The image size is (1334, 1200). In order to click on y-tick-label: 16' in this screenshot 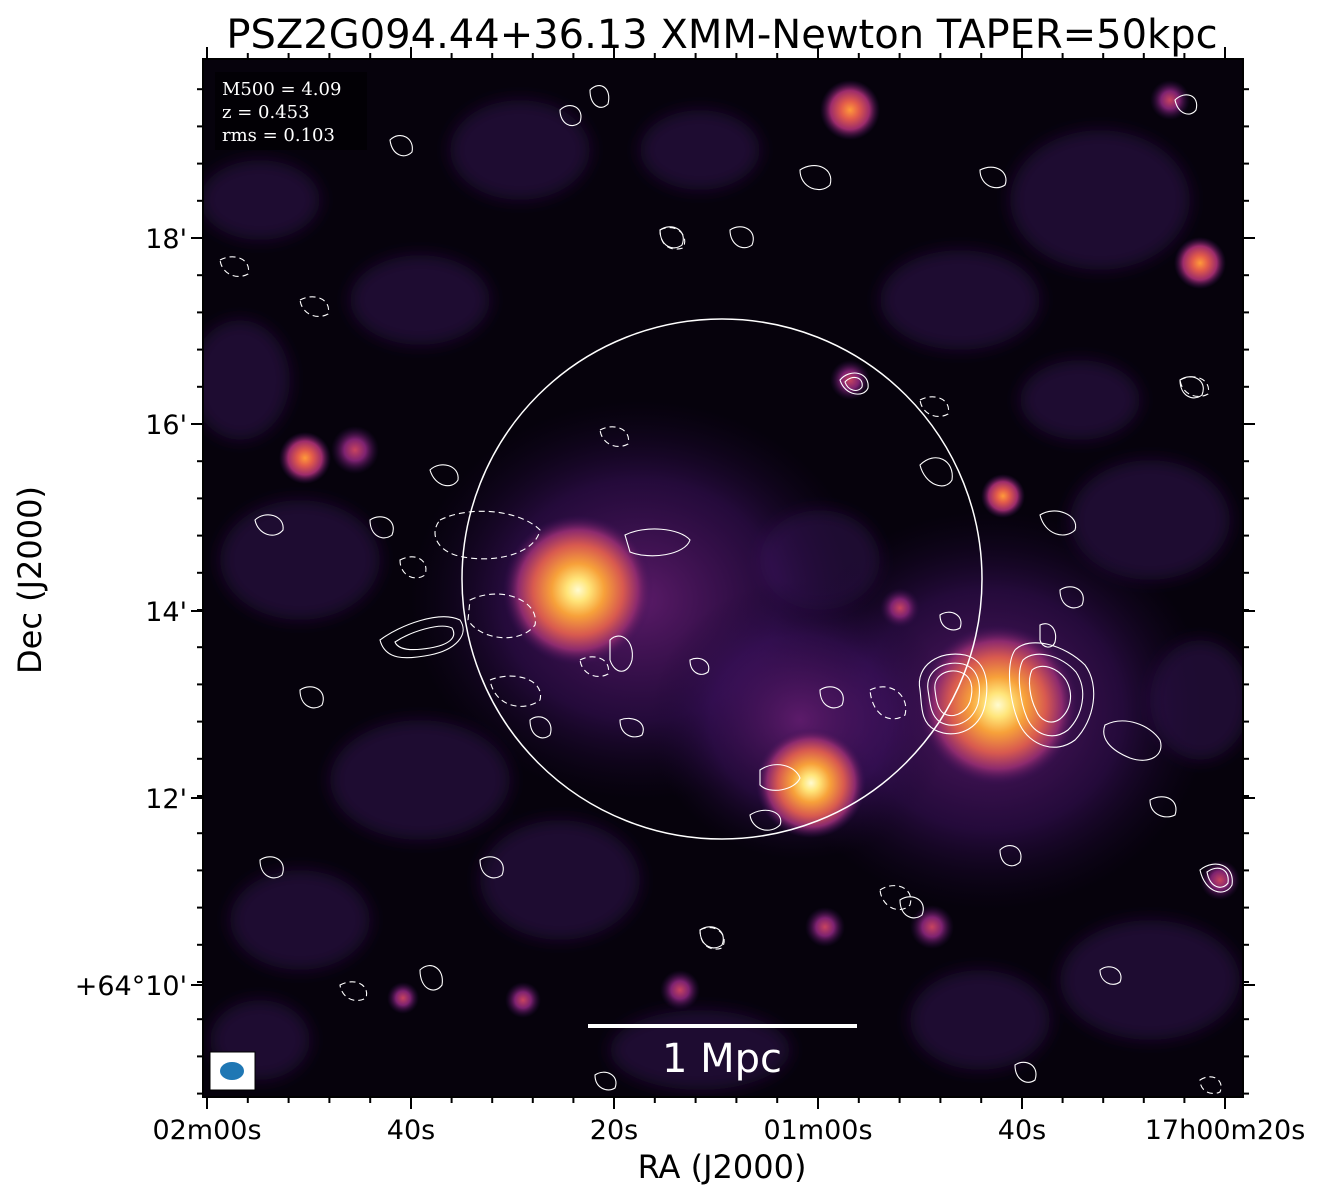, I will do `click(166, 425)`.